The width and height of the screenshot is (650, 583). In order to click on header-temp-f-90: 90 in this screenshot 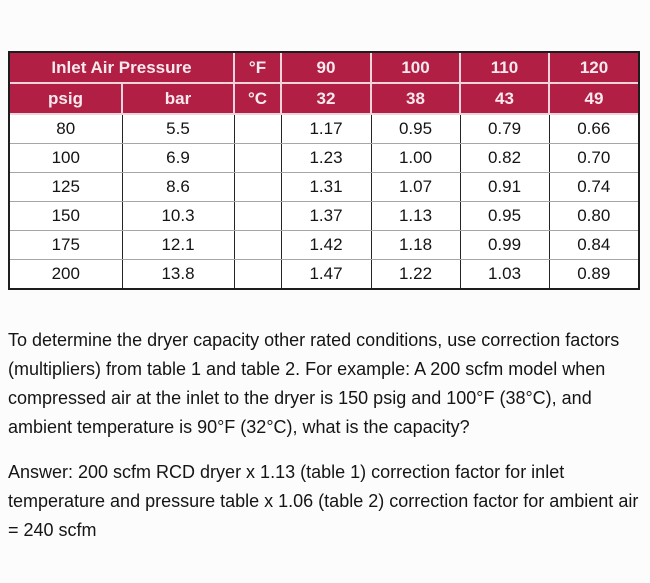, I will do `click(326, 68)`.